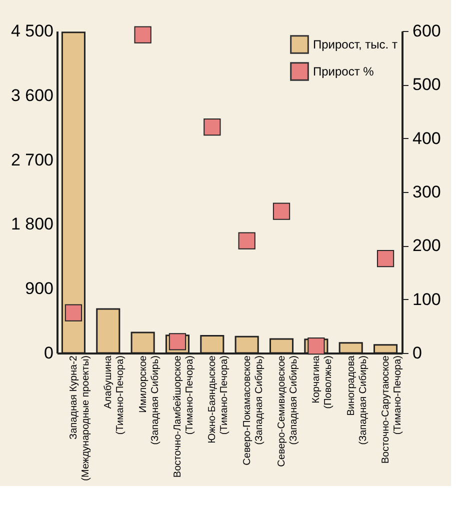 Image resolution: width=474 pixels, height=510 pixels. What do you see at coordinates (417, 353) in the screenshot?
I see `y2-tick-label: 0` at bounding box center [417, 353].